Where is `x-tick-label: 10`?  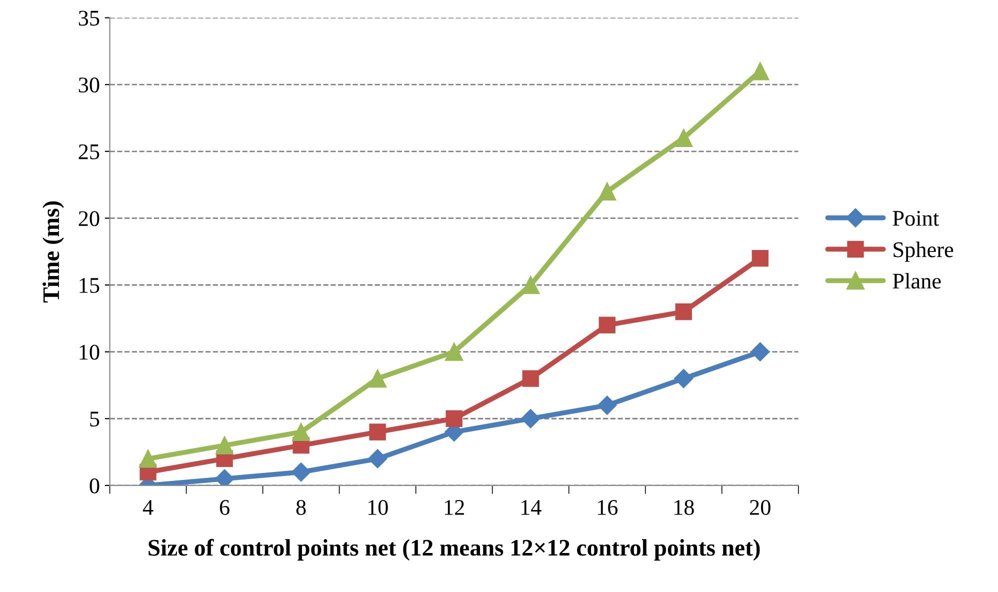 x-tick-label: 10 is located at coordinates (378, 507).